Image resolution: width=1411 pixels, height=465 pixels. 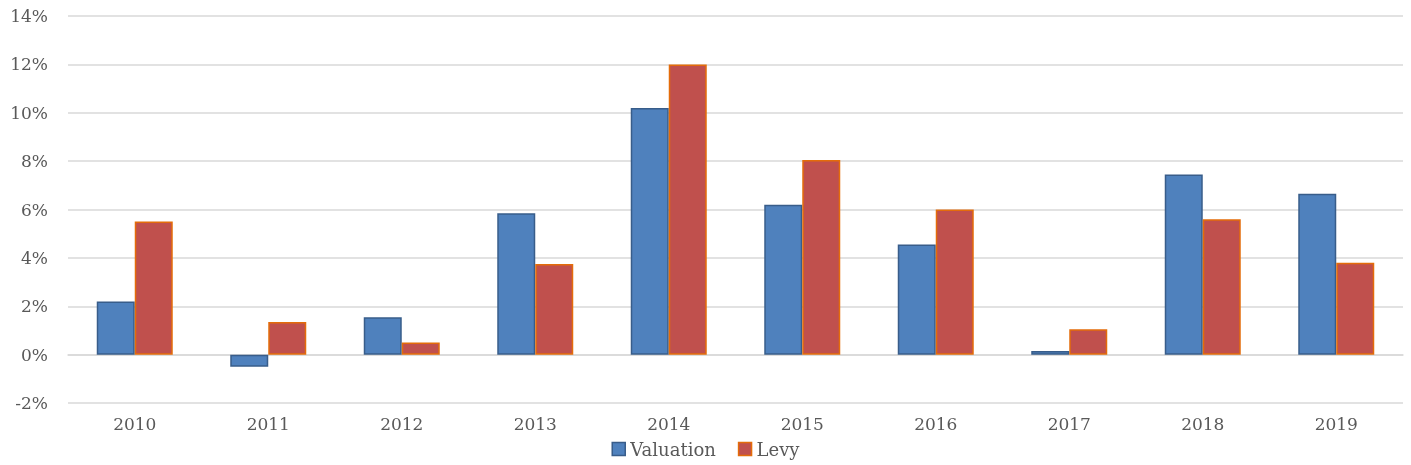 What do you see at coordinates (673, 449) in the screenshot?
I see `legend-label: Valuation` at bounding box center [673, 449].